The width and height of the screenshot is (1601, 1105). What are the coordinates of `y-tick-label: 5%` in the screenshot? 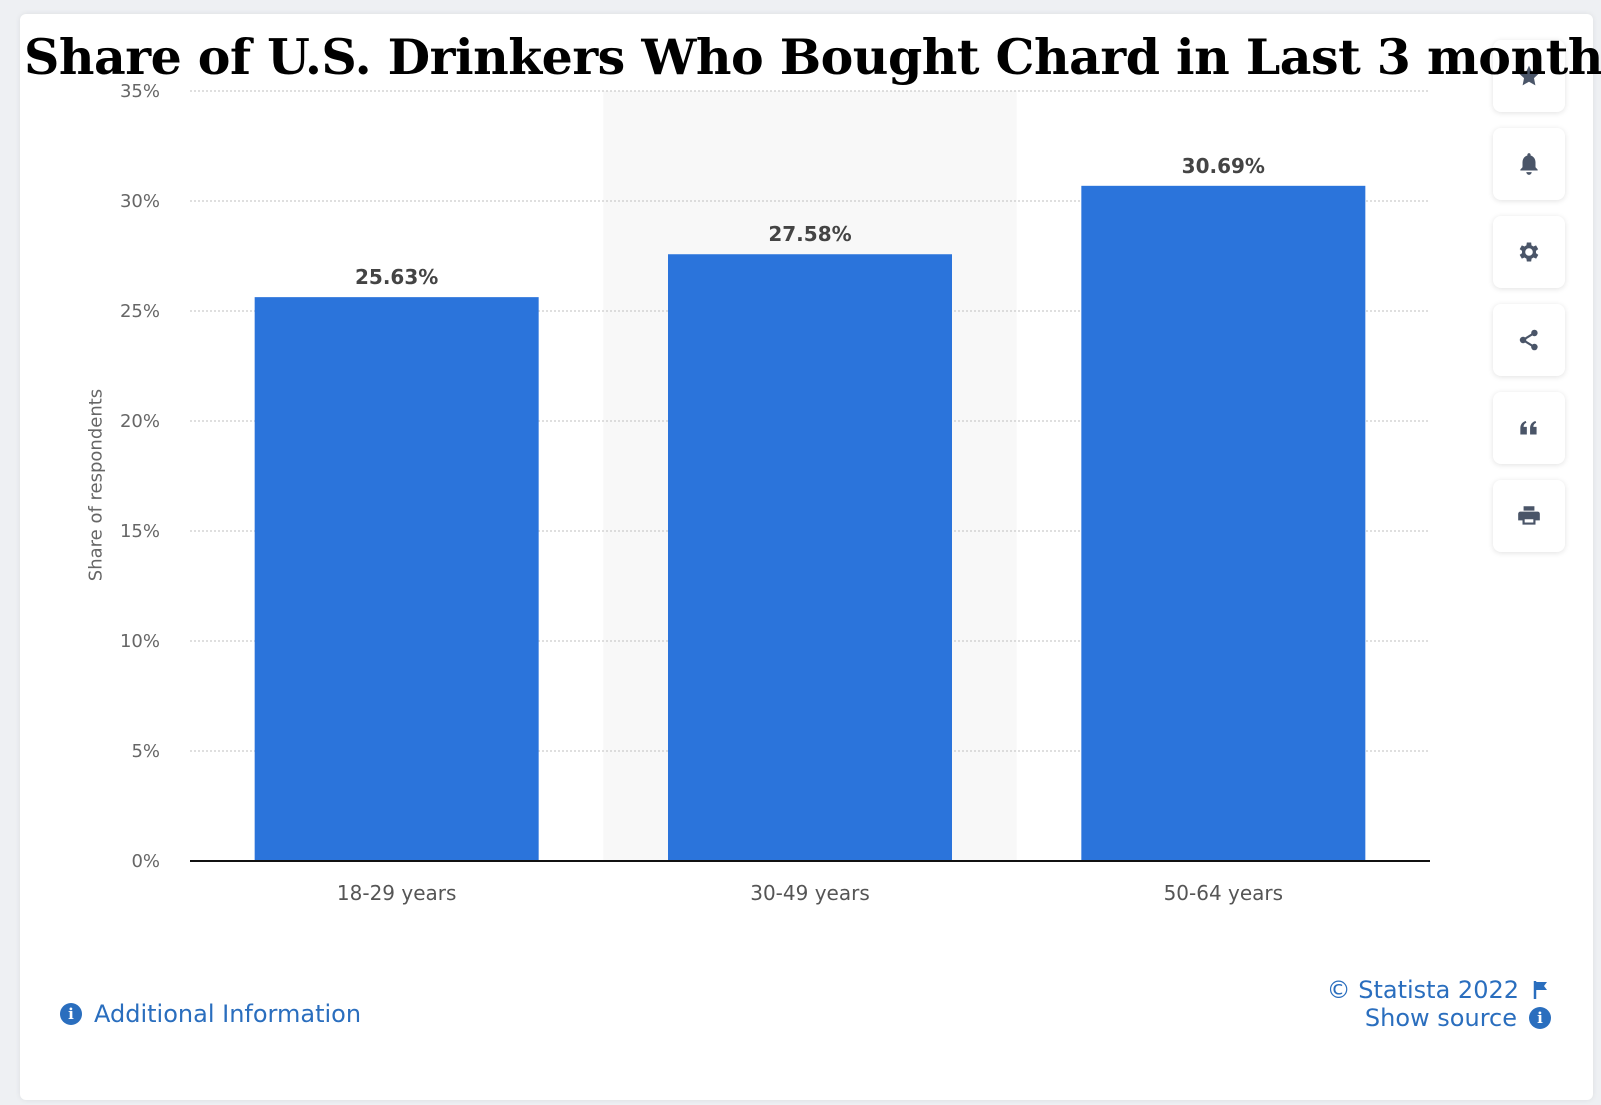 It's located at (145, 751).